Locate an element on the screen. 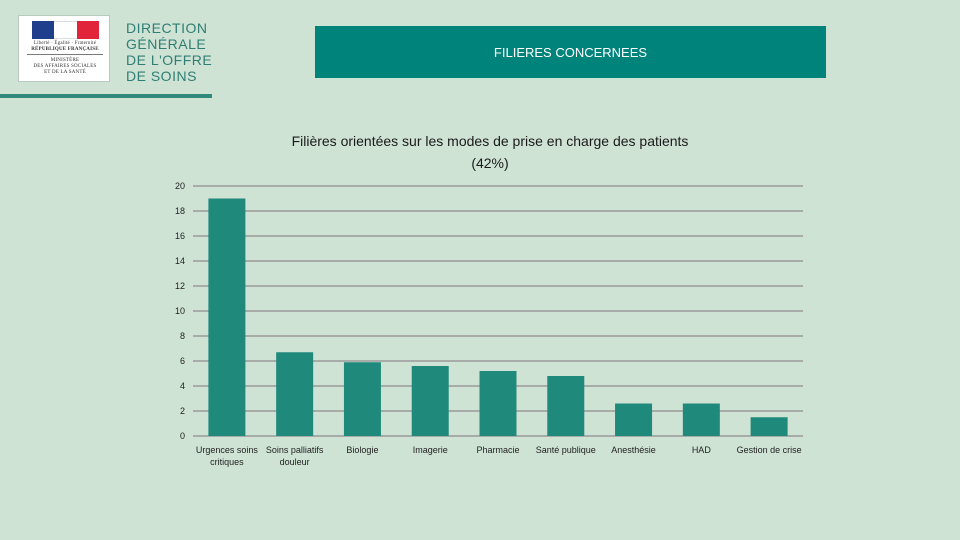  x-tick-label: Urgences soins critiques is located at coordinates (227, 456).